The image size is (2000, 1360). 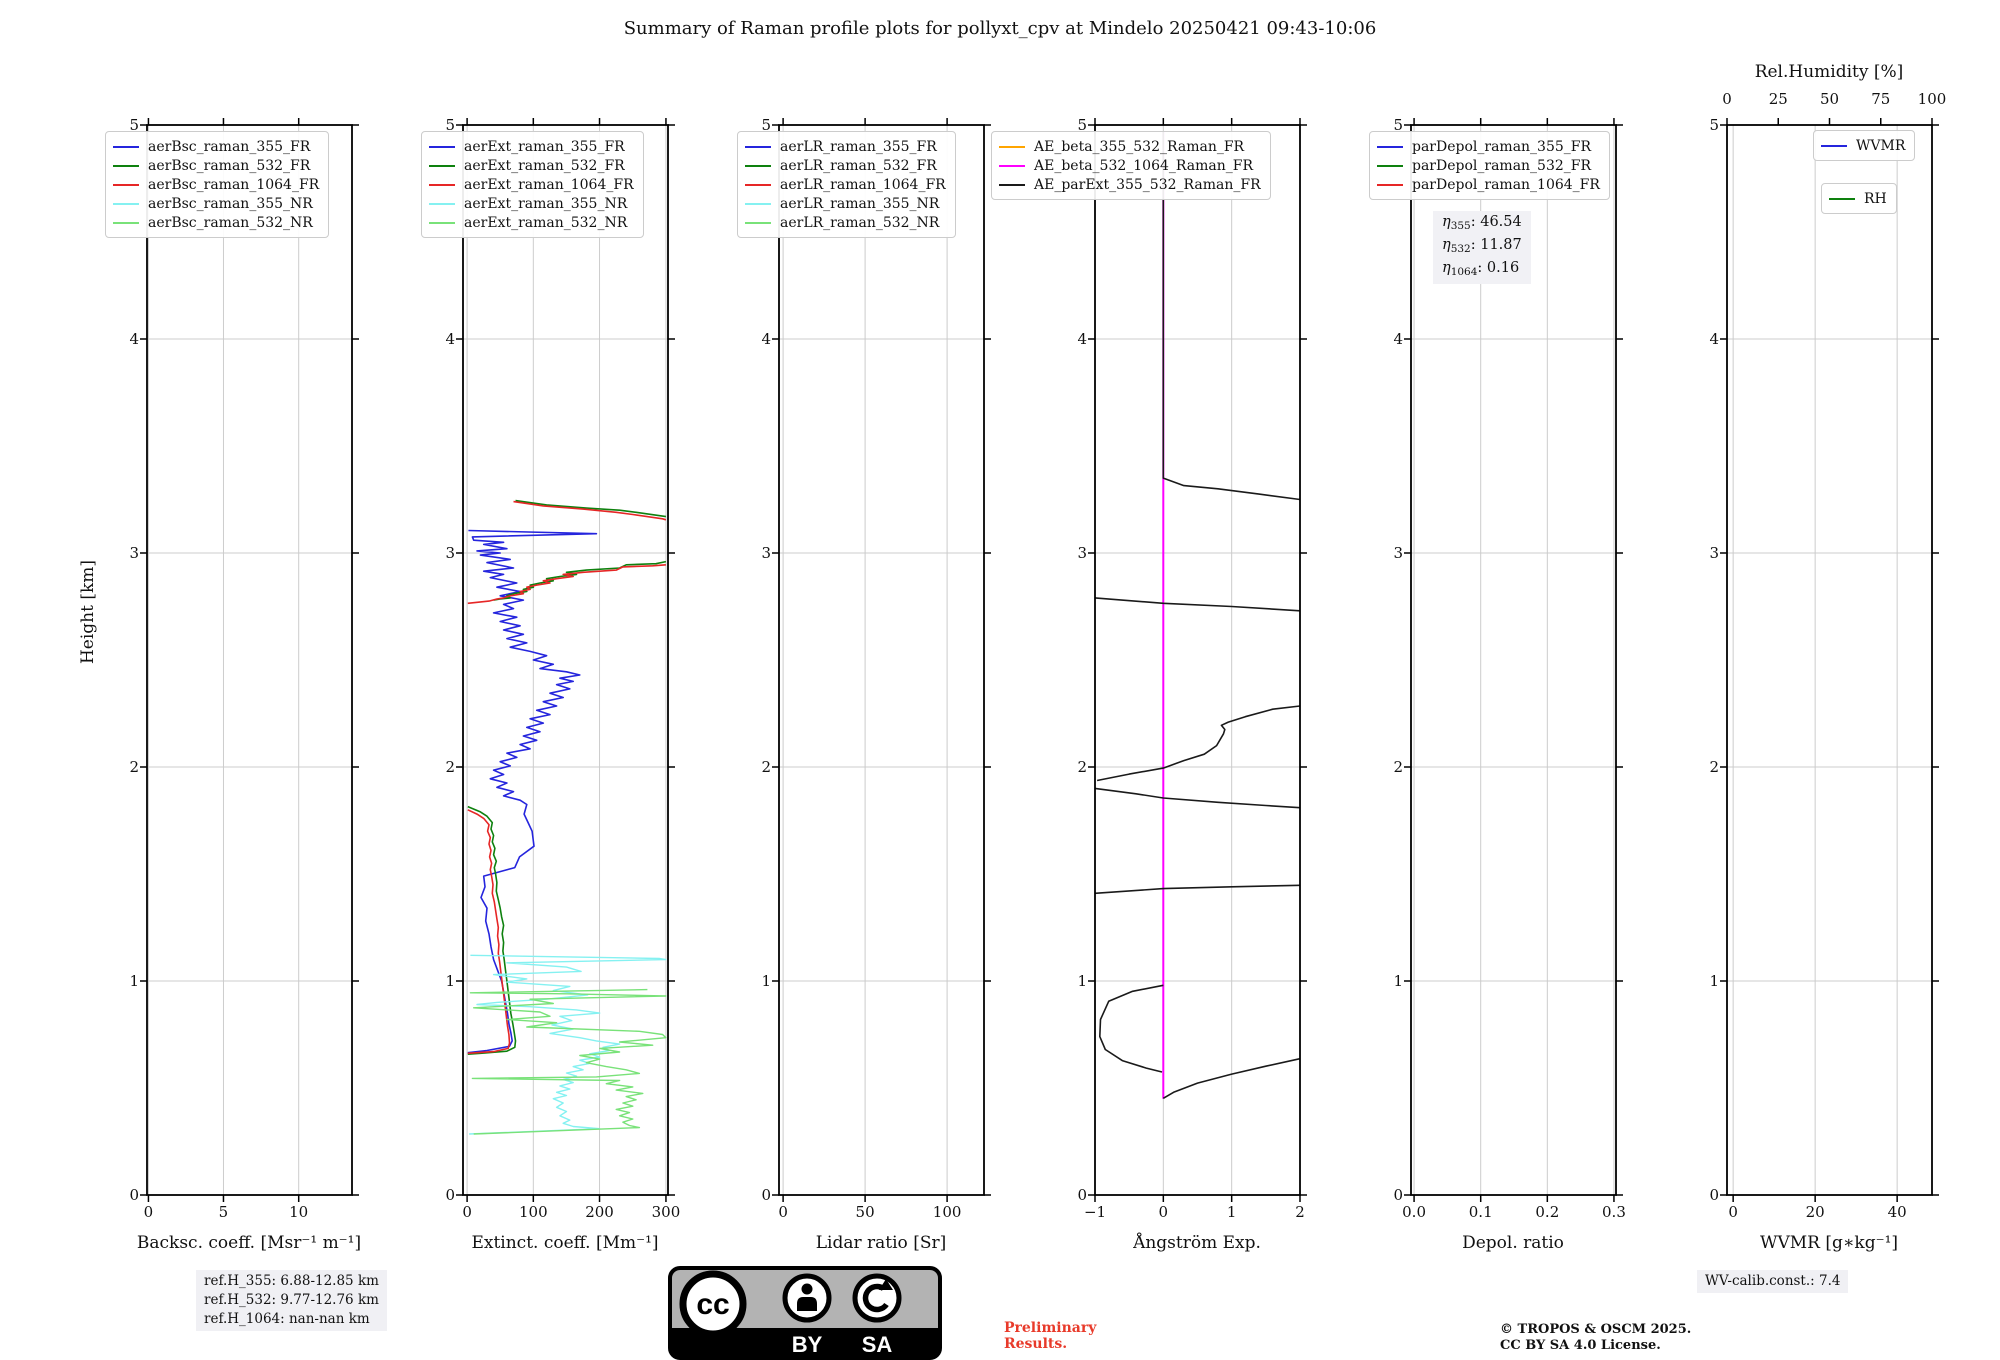 I want to click on series-aerExt_raman_1064_FR, so click(x=566, y=584).